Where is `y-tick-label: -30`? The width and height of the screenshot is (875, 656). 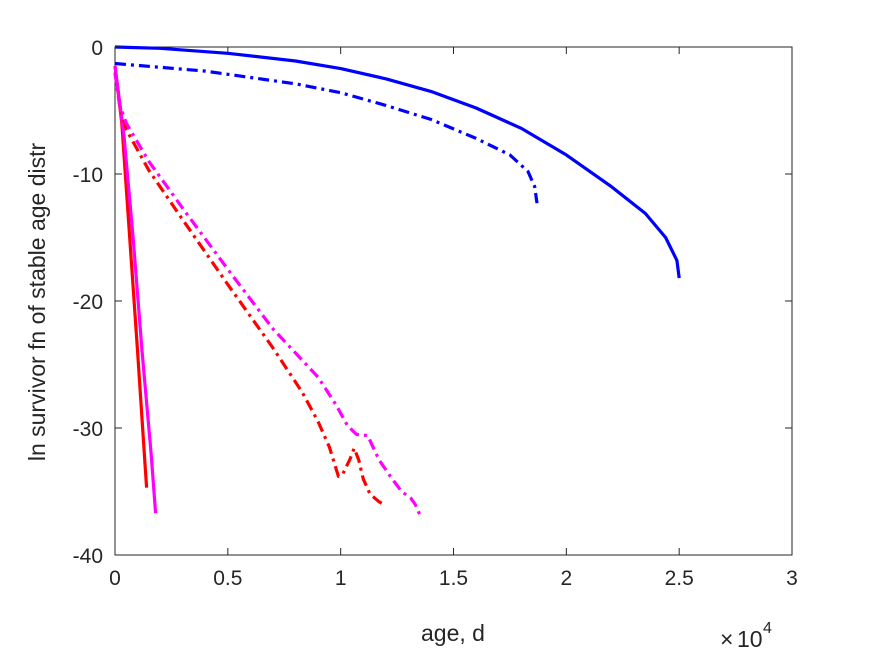 y-tick-label: -30 is located at coordinates (88, 429).